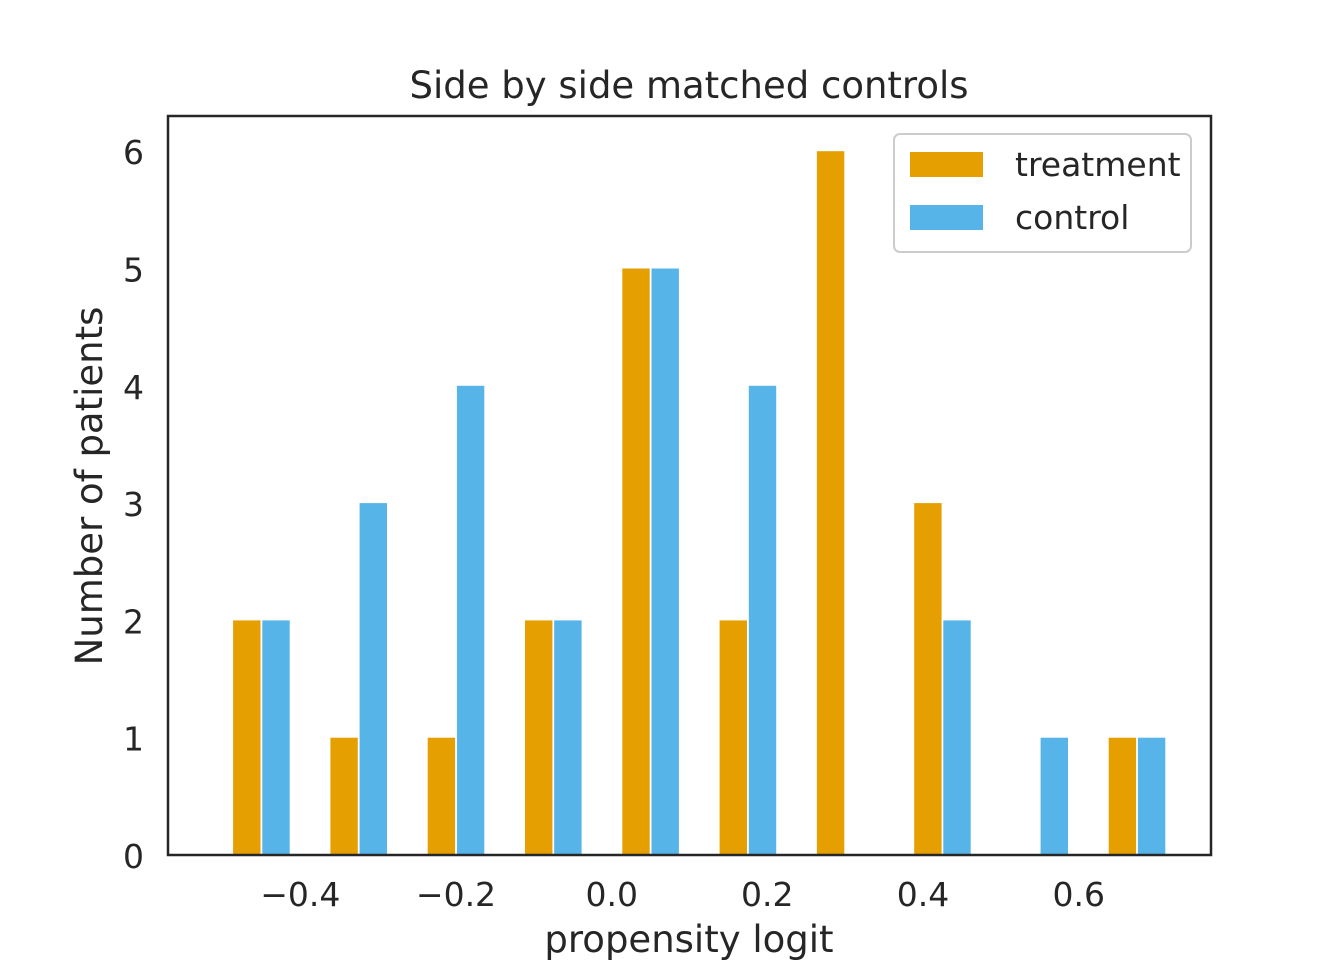 Image resolution: width=1344 pixels, height=960 pixels. I want to click on y-tick-label-5: 5, so click(133, 270).